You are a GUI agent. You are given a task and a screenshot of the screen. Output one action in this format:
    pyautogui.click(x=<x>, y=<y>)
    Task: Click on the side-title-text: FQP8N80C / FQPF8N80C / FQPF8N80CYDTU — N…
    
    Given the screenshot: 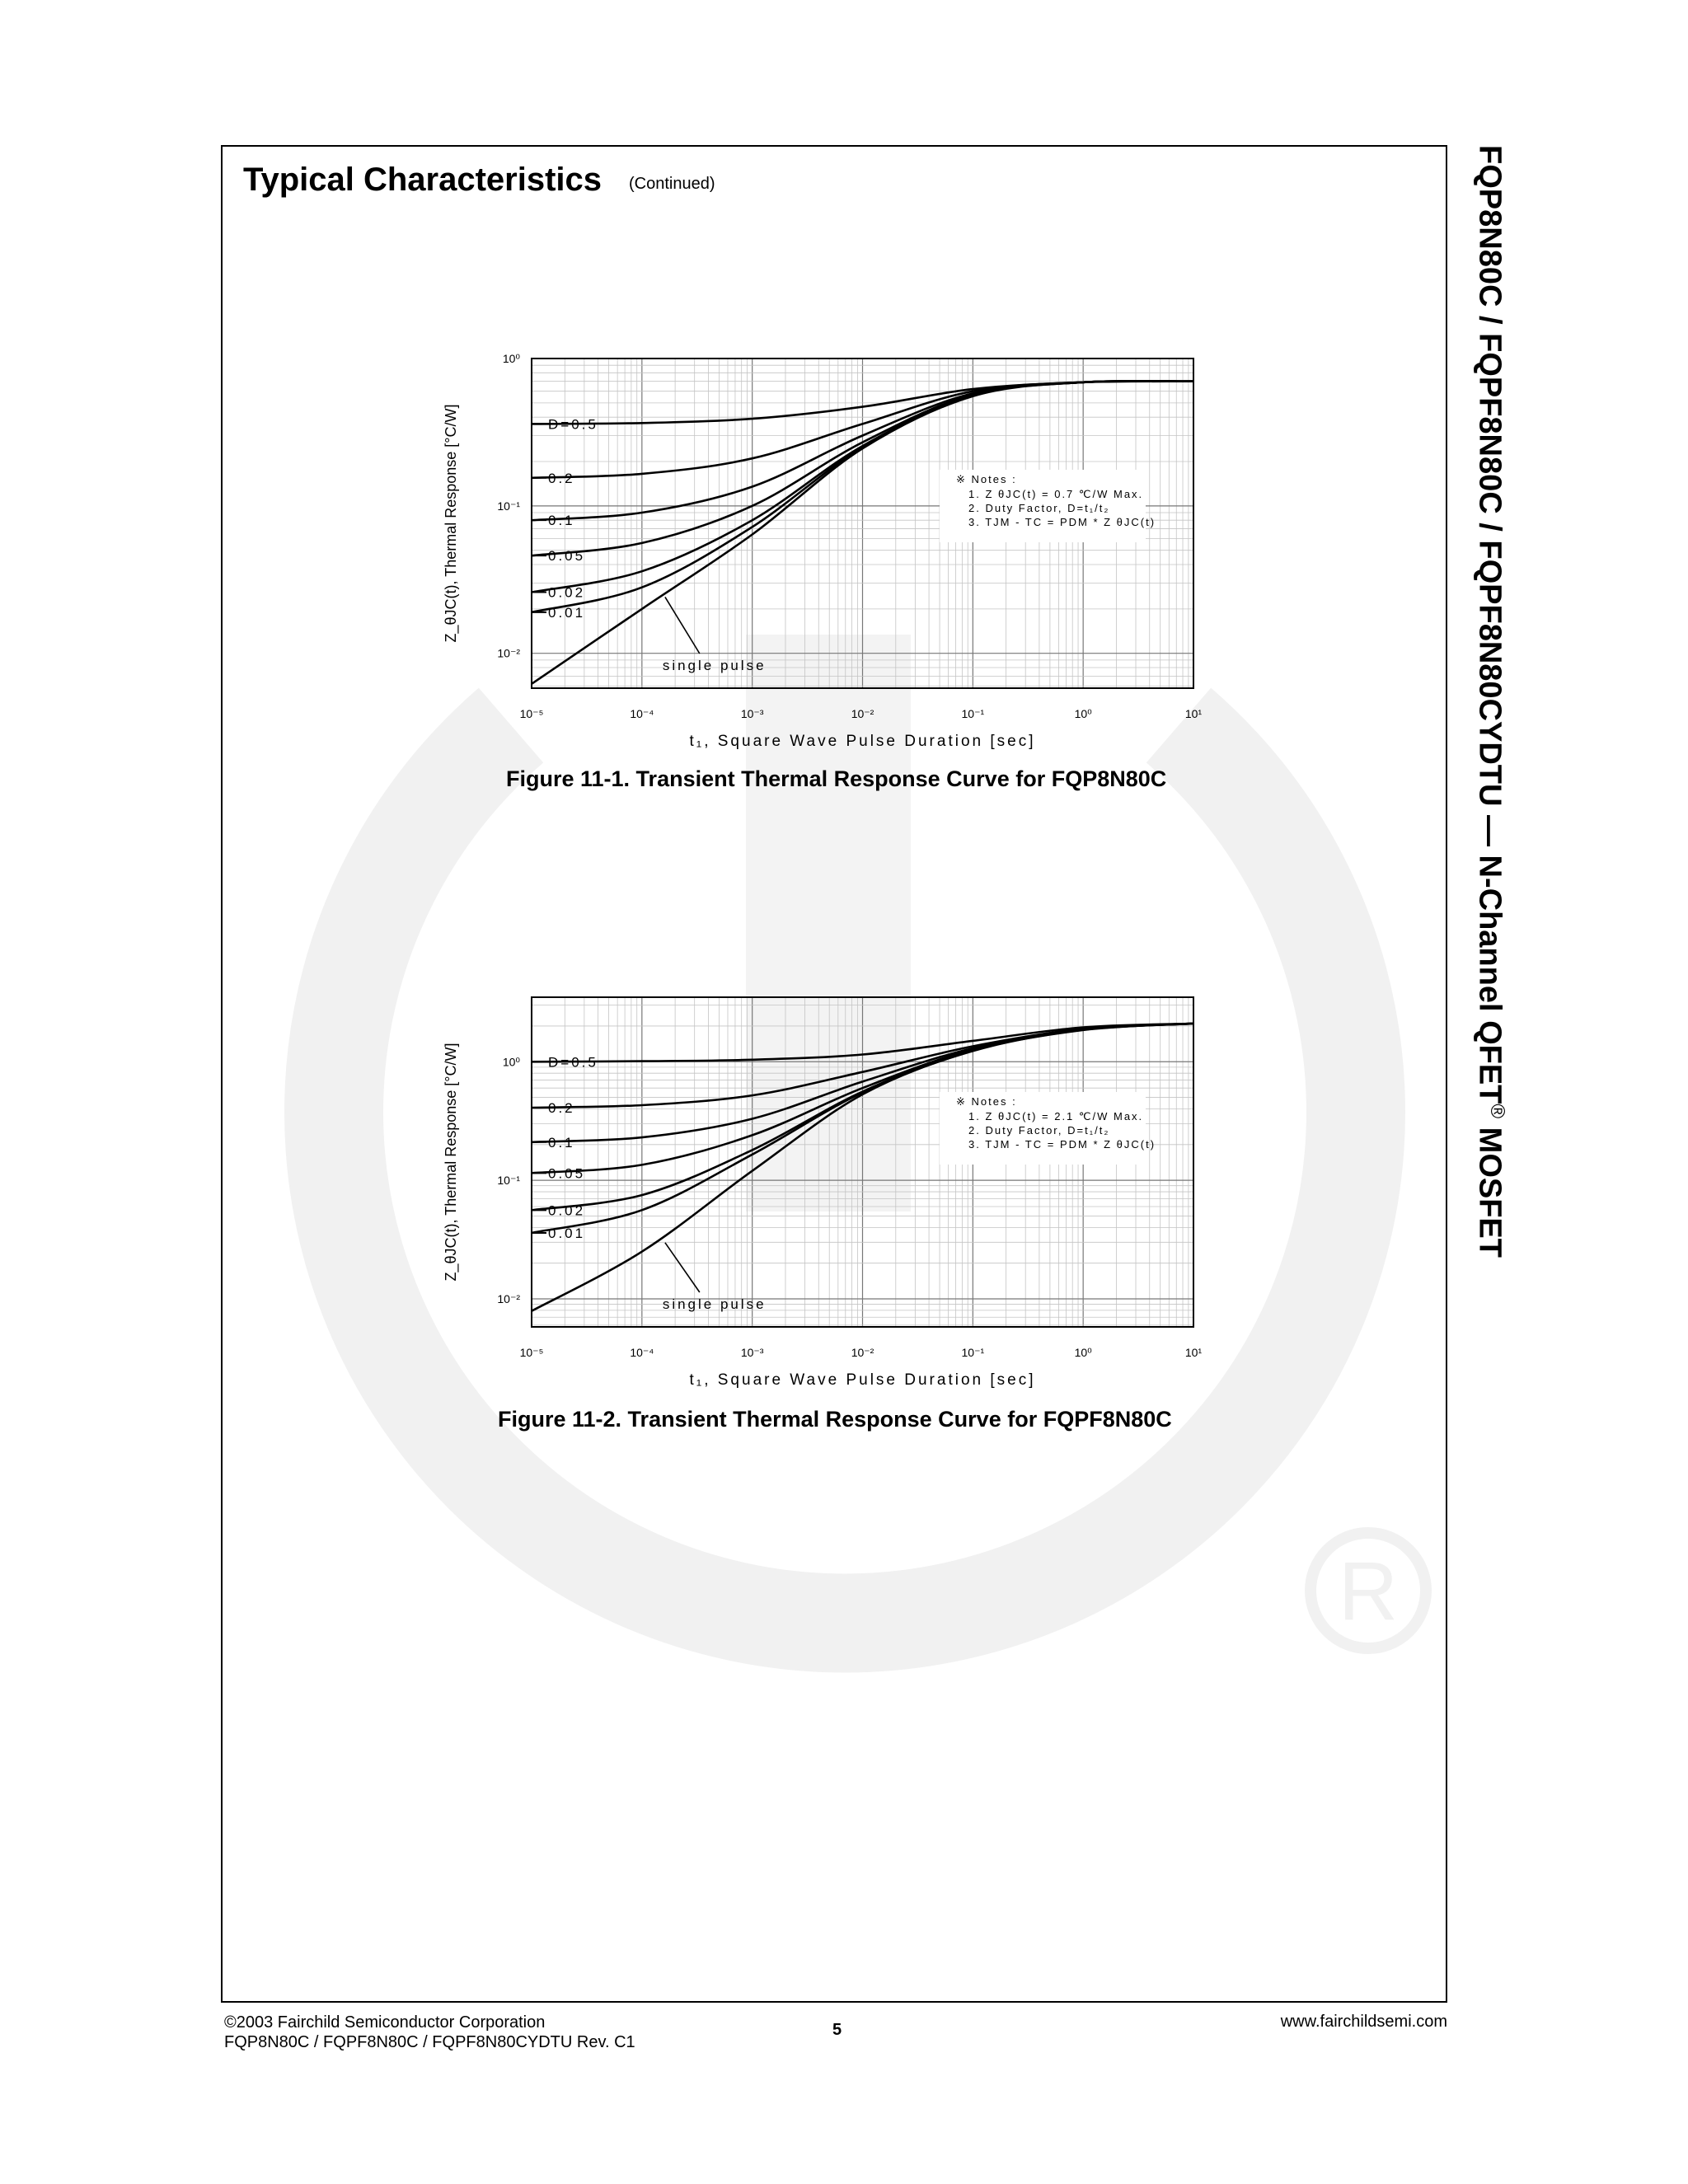 What is the action you would take?
    pyautogui.click(x=1489, y=624)
    